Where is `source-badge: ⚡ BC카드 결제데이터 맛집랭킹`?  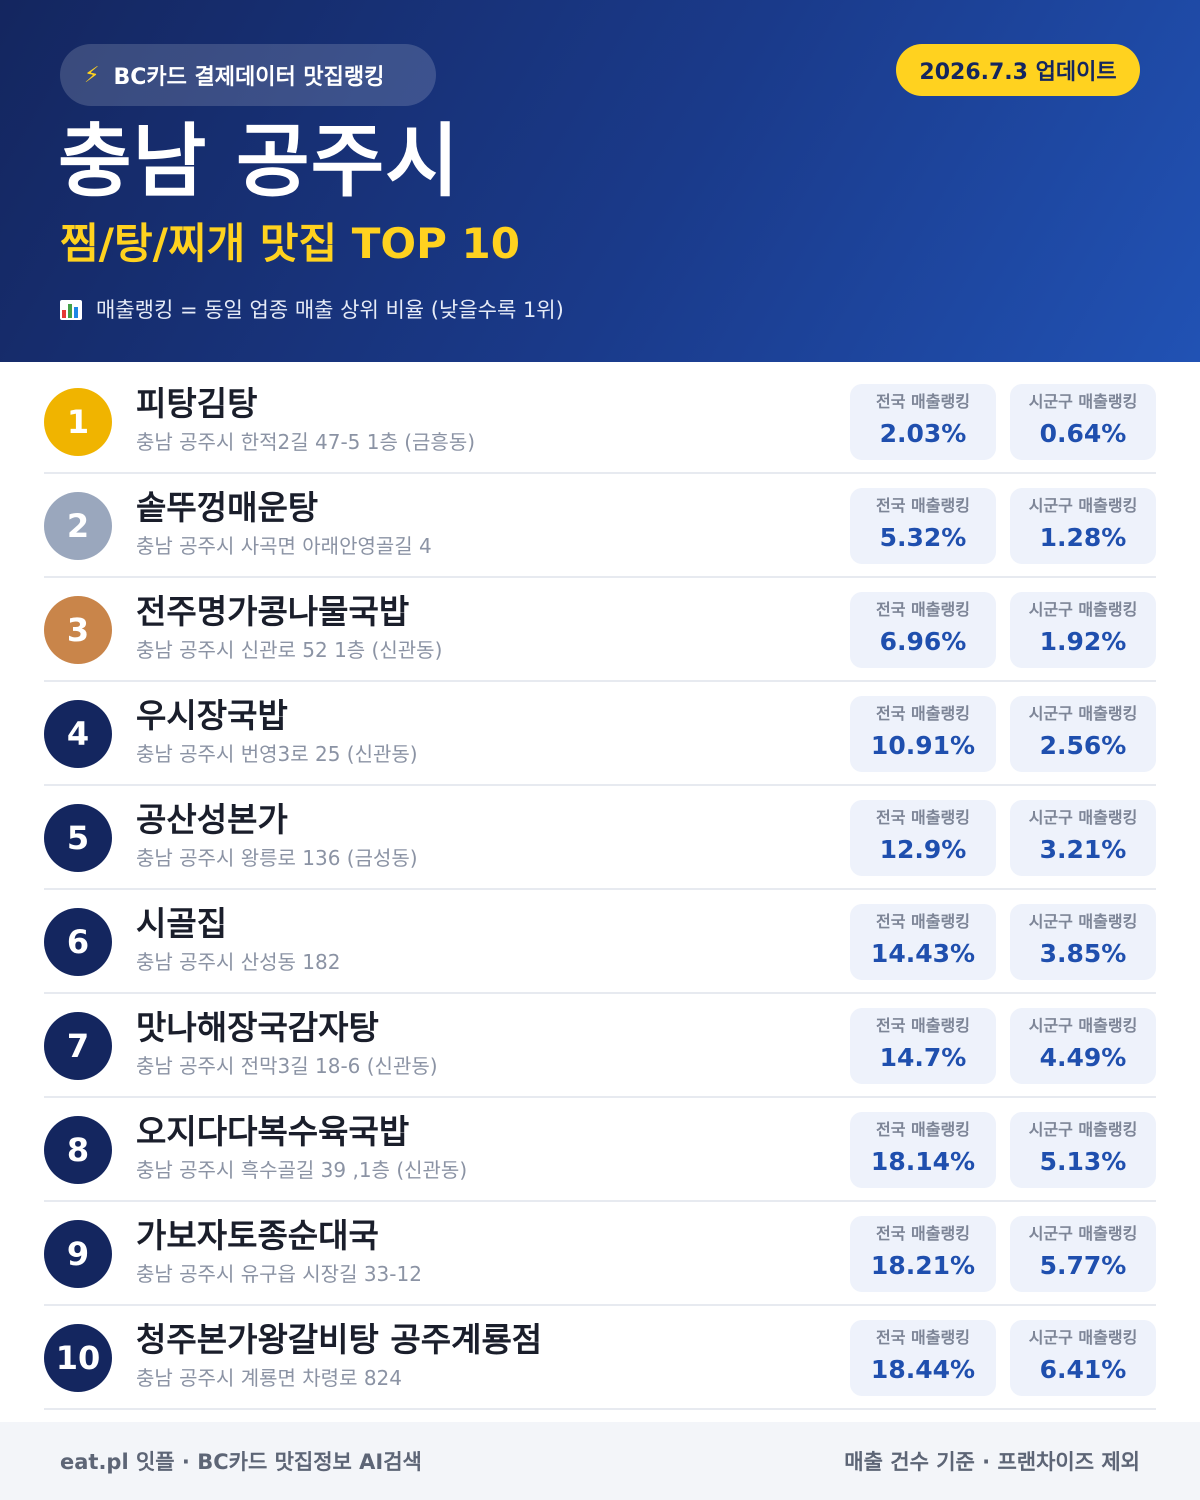 source-badge: ⚡ BC카드 결제데이터 맛집랭킹 is located at coordinates (248, 75).